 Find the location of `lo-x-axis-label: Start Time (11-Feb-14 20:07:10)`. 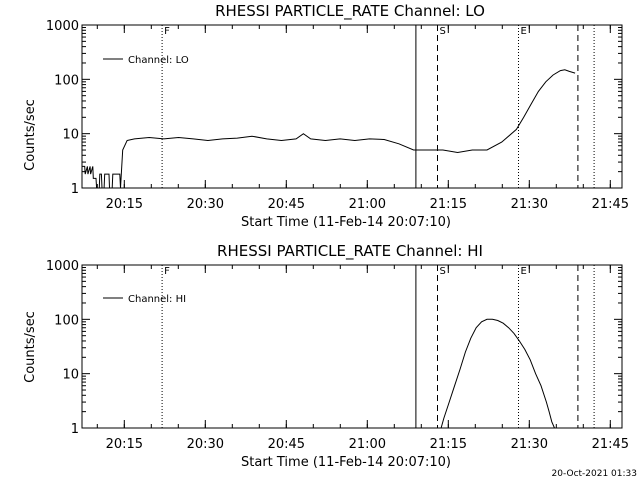

lo-x-axis-label: Start Time (11-Feb-14 20:07:10) is located at coordinates (346, 222).